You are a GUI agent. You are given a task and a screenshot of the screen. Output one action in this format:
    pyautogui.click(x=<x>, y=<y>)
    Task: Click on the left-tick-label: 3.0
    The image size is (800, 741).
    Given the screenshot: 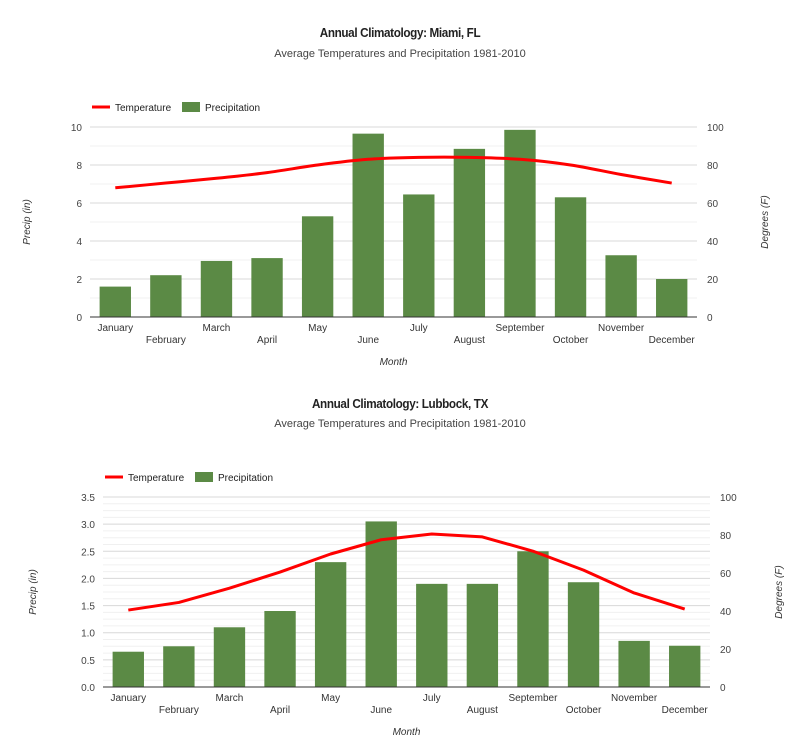 What is the action you would take?
    pyautogui.click(x=88, y=525)
    